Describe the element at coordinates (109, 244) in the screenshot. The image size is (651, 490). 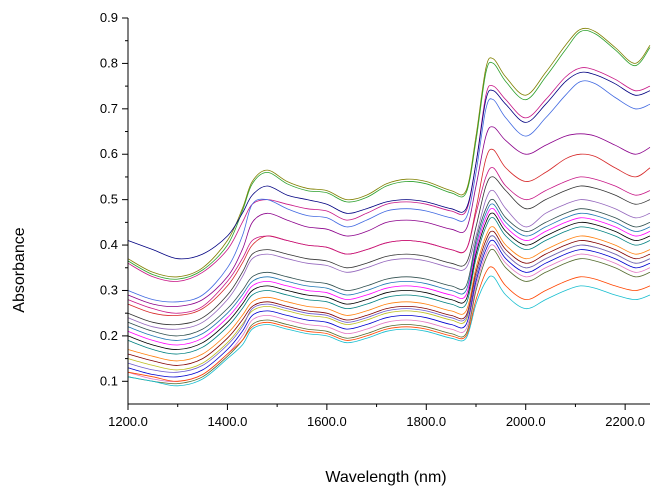
I see `y-tick-label: 0.4` at that location.